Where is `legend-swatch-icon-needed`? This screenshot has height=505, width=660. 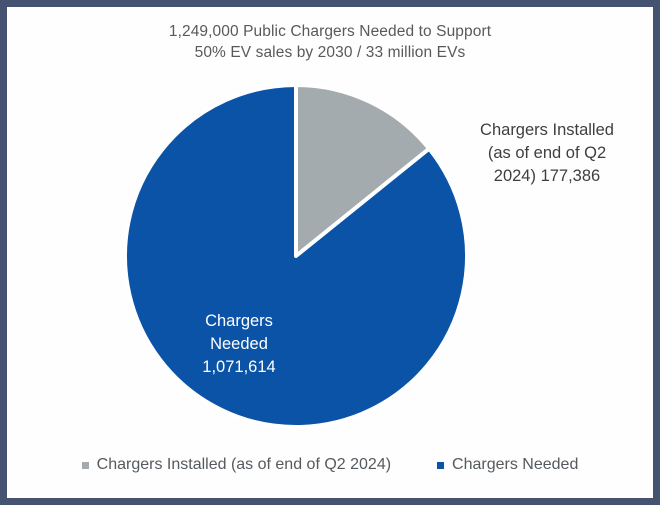
legend-swatch-icon-needed is located at coordinates (441, 465).